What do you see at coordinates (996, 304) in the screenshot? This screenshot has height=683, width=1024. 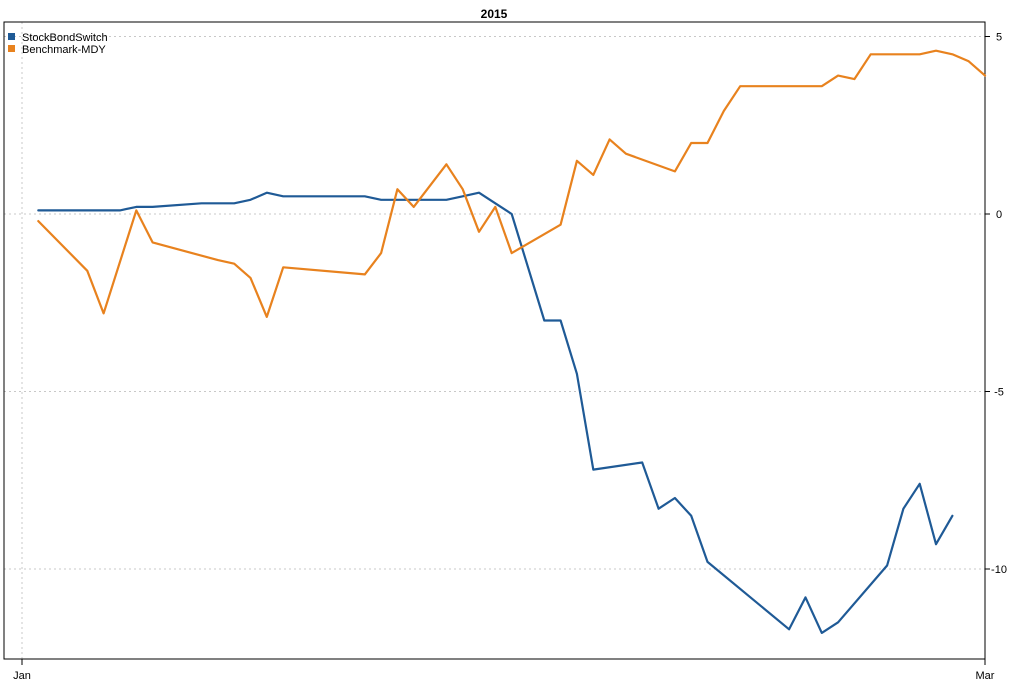 I see `y-axis-ticks: 5 0 -5 -10` at bounding box center [996, 304].